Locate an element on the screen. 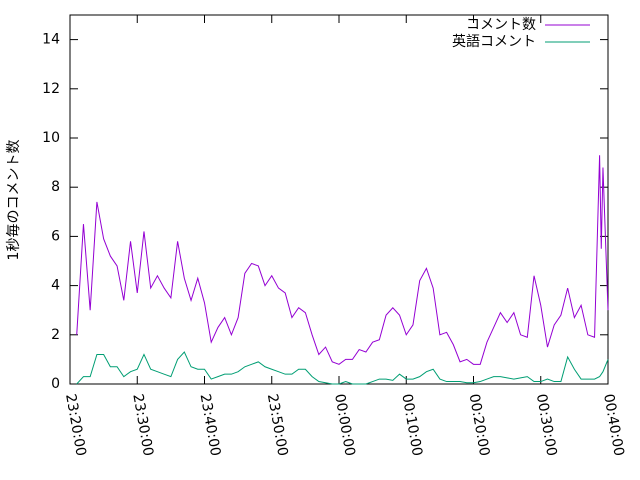 The image size is (640, 480). y-tick-label: 6 is located at coordinates (55, 236).